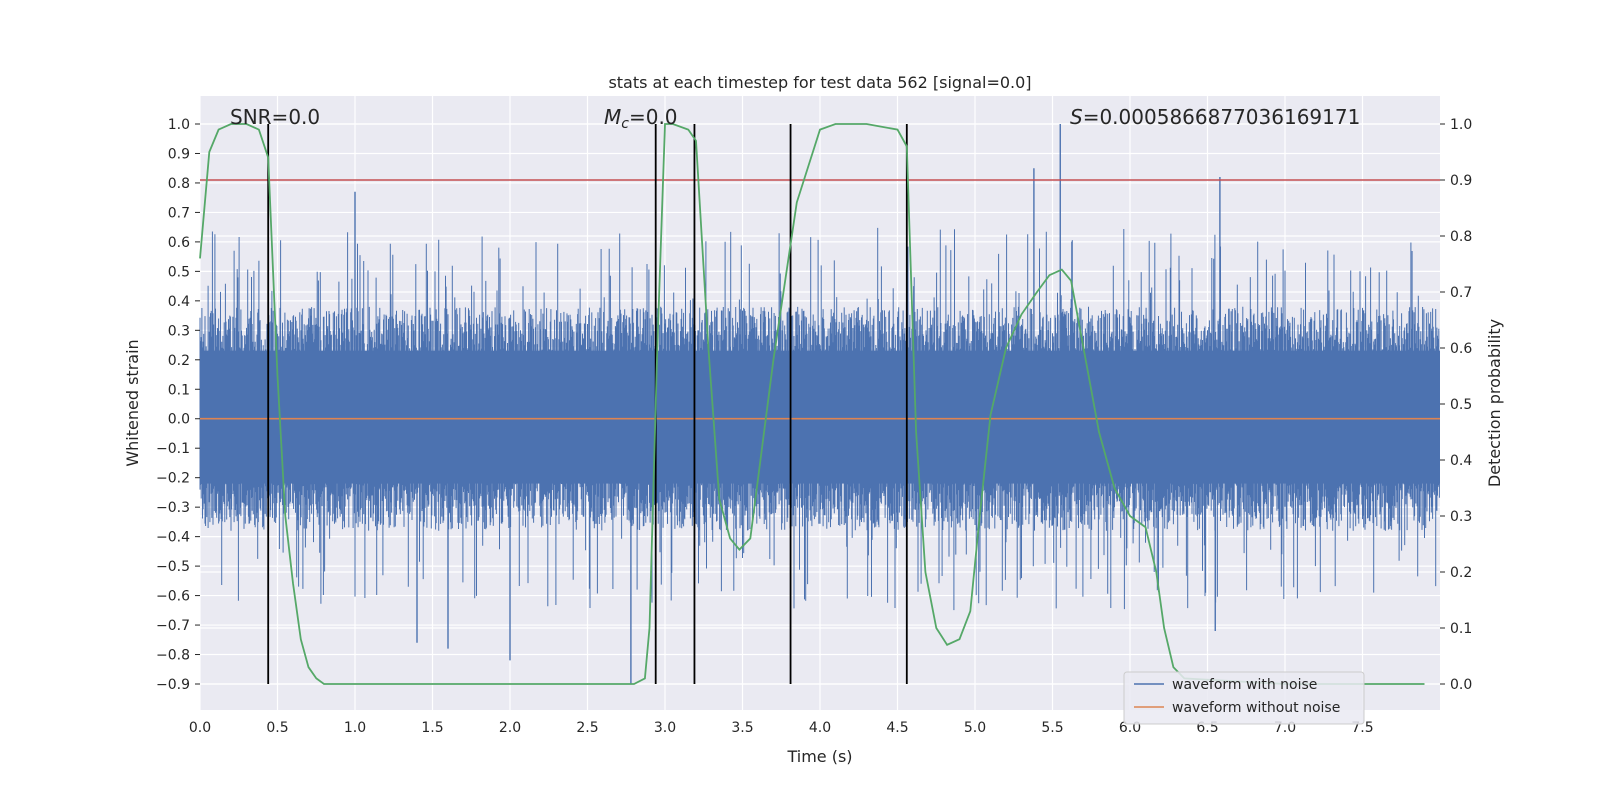 The width and height of the screenshot is (1600, 800). Describe the element at coordinates (1461, 629) in the screenshot. I see `y2-tick-label: 0.1` at that location.